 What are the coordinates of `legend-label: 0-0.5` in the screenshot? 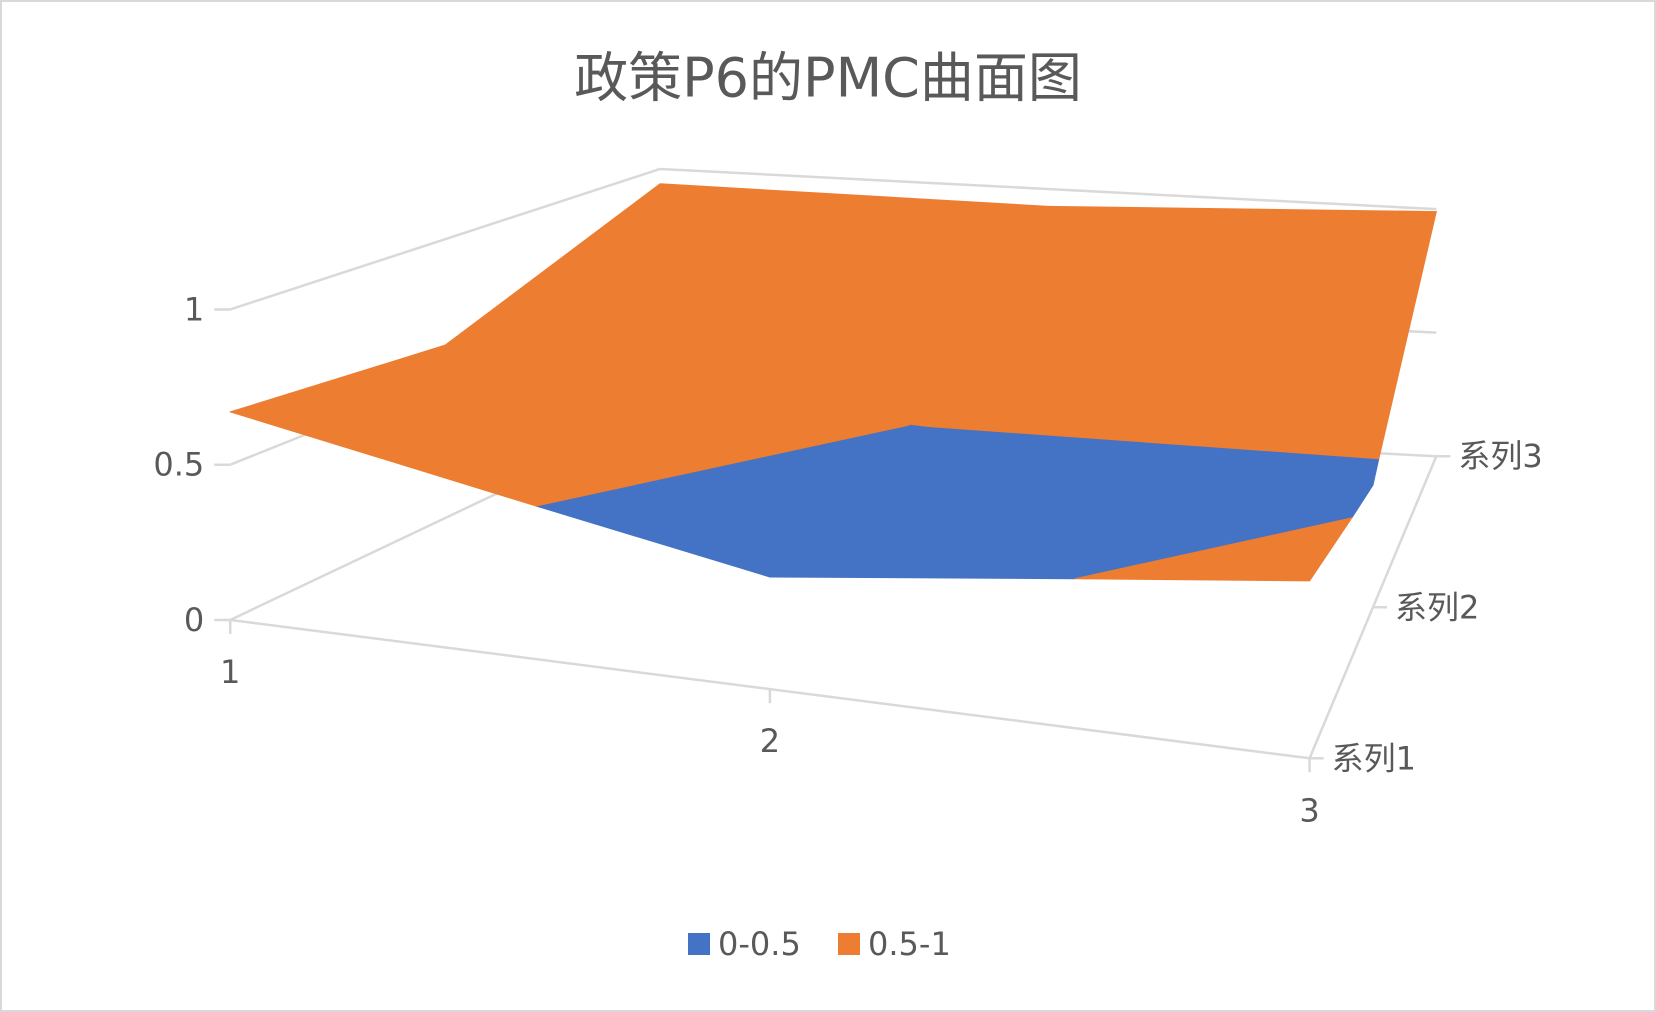 It's located at (759, 944).